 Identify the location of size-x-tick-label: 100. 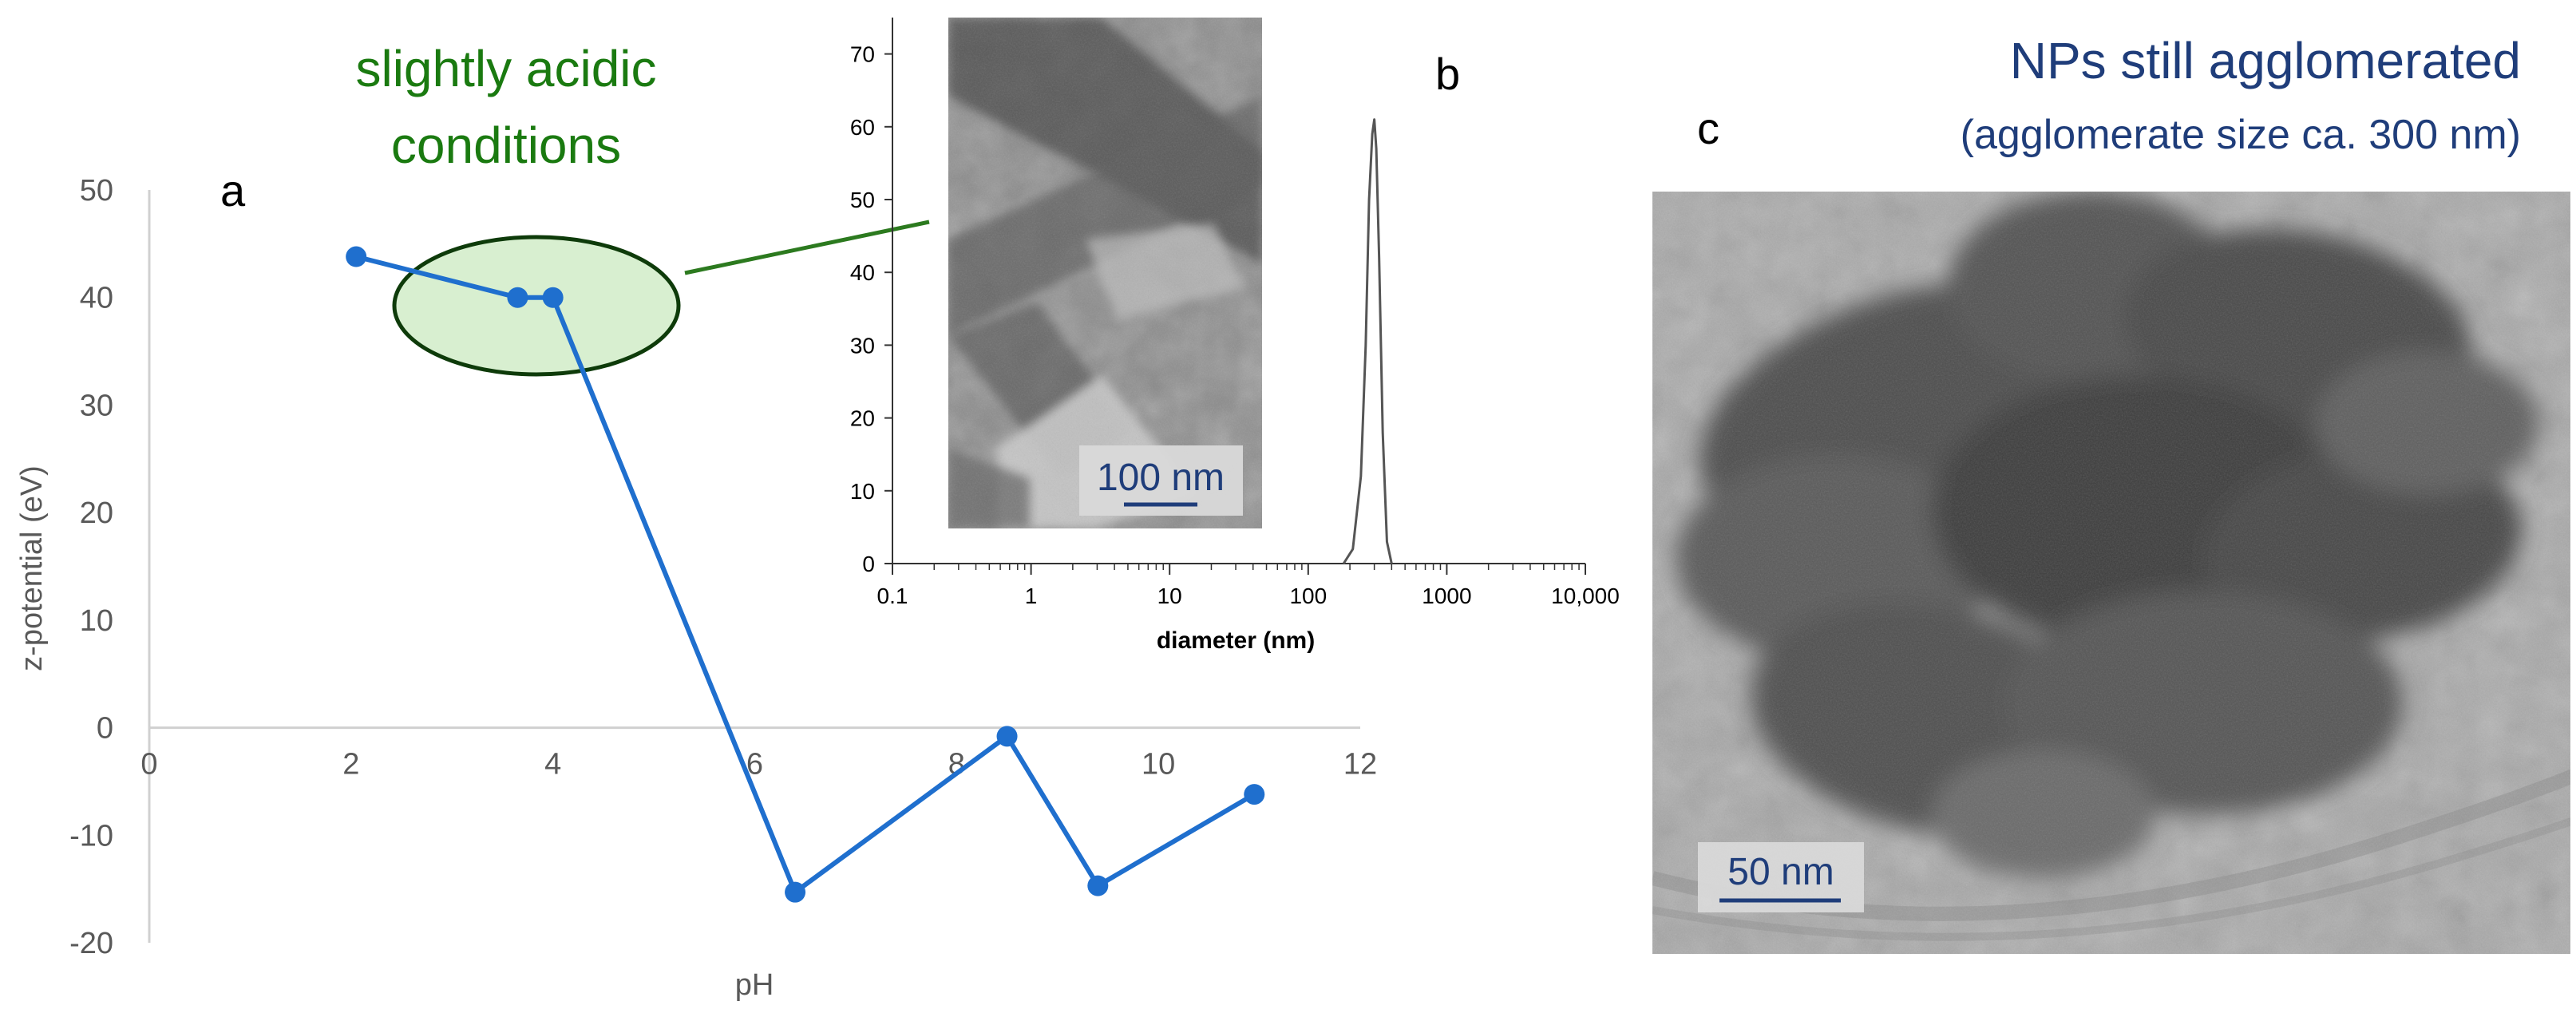
(1308, 596).